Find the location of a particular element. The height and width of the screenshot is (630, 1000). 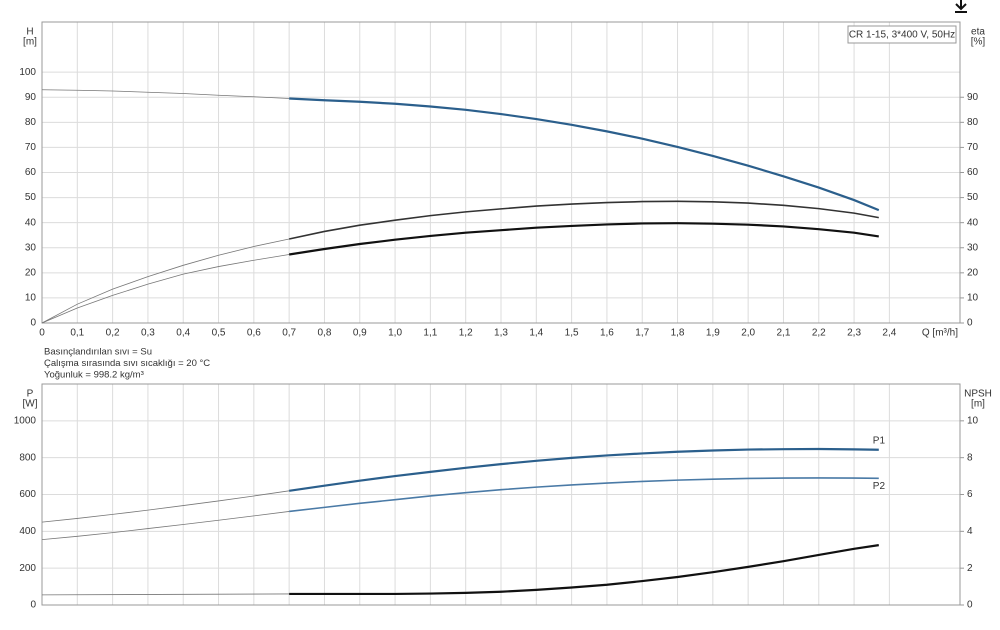

fluid-note: Yoğunluk = 998.2 kg/m³ is located at coordinates (94, 375).